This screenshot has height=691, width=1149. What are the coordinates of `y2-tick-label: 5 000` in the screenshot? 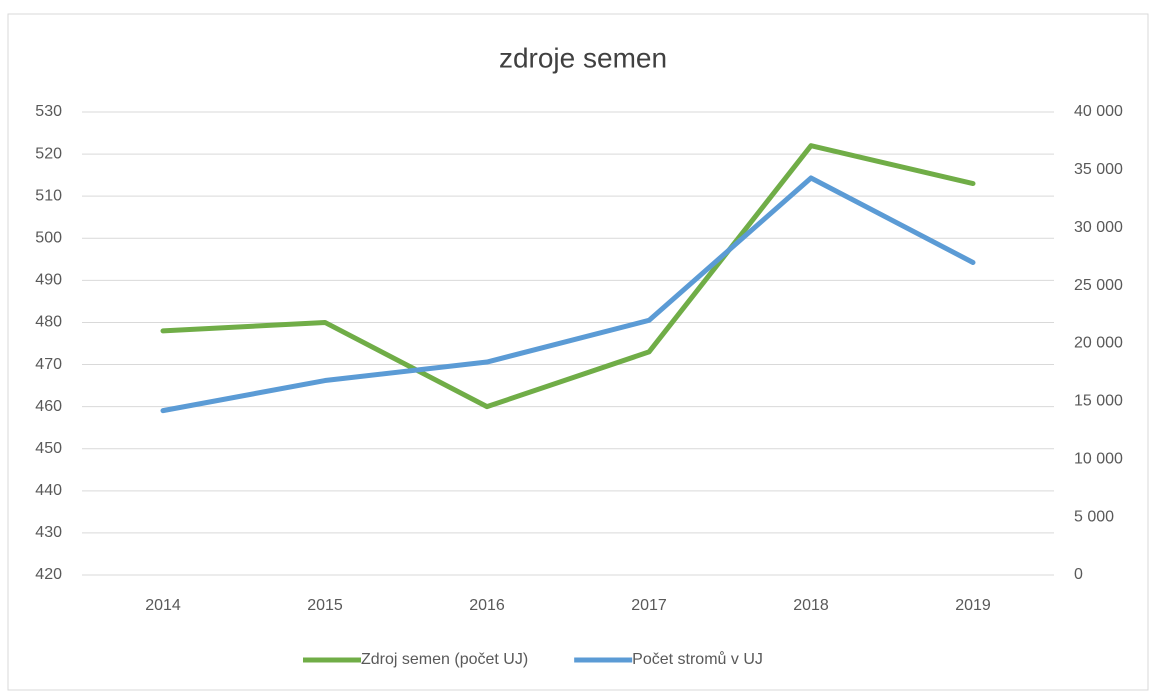 It's located at (1094, 516).